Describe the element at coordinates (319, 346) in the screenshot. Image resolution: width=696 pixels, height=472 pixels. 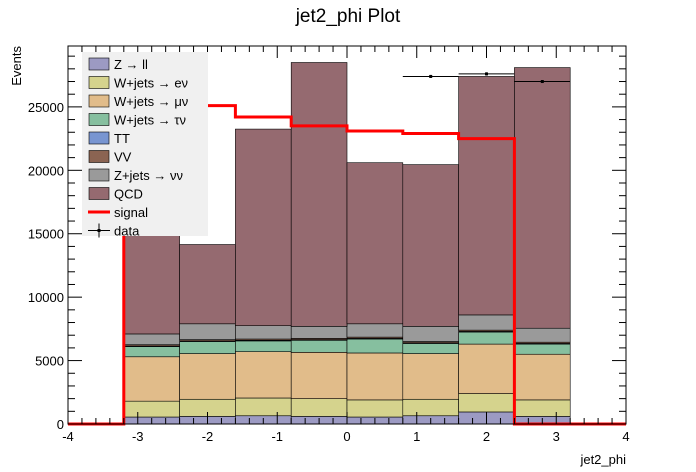
I see `bar-series3-bin3` at that location.